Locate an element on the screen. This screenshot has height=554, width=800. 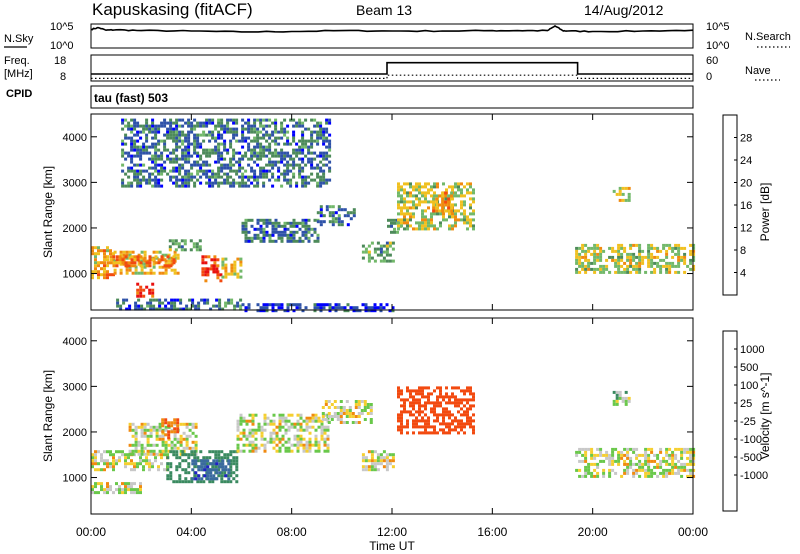
power-yaxis-label: Slant Range [km] is located at coordinates (48, 212).